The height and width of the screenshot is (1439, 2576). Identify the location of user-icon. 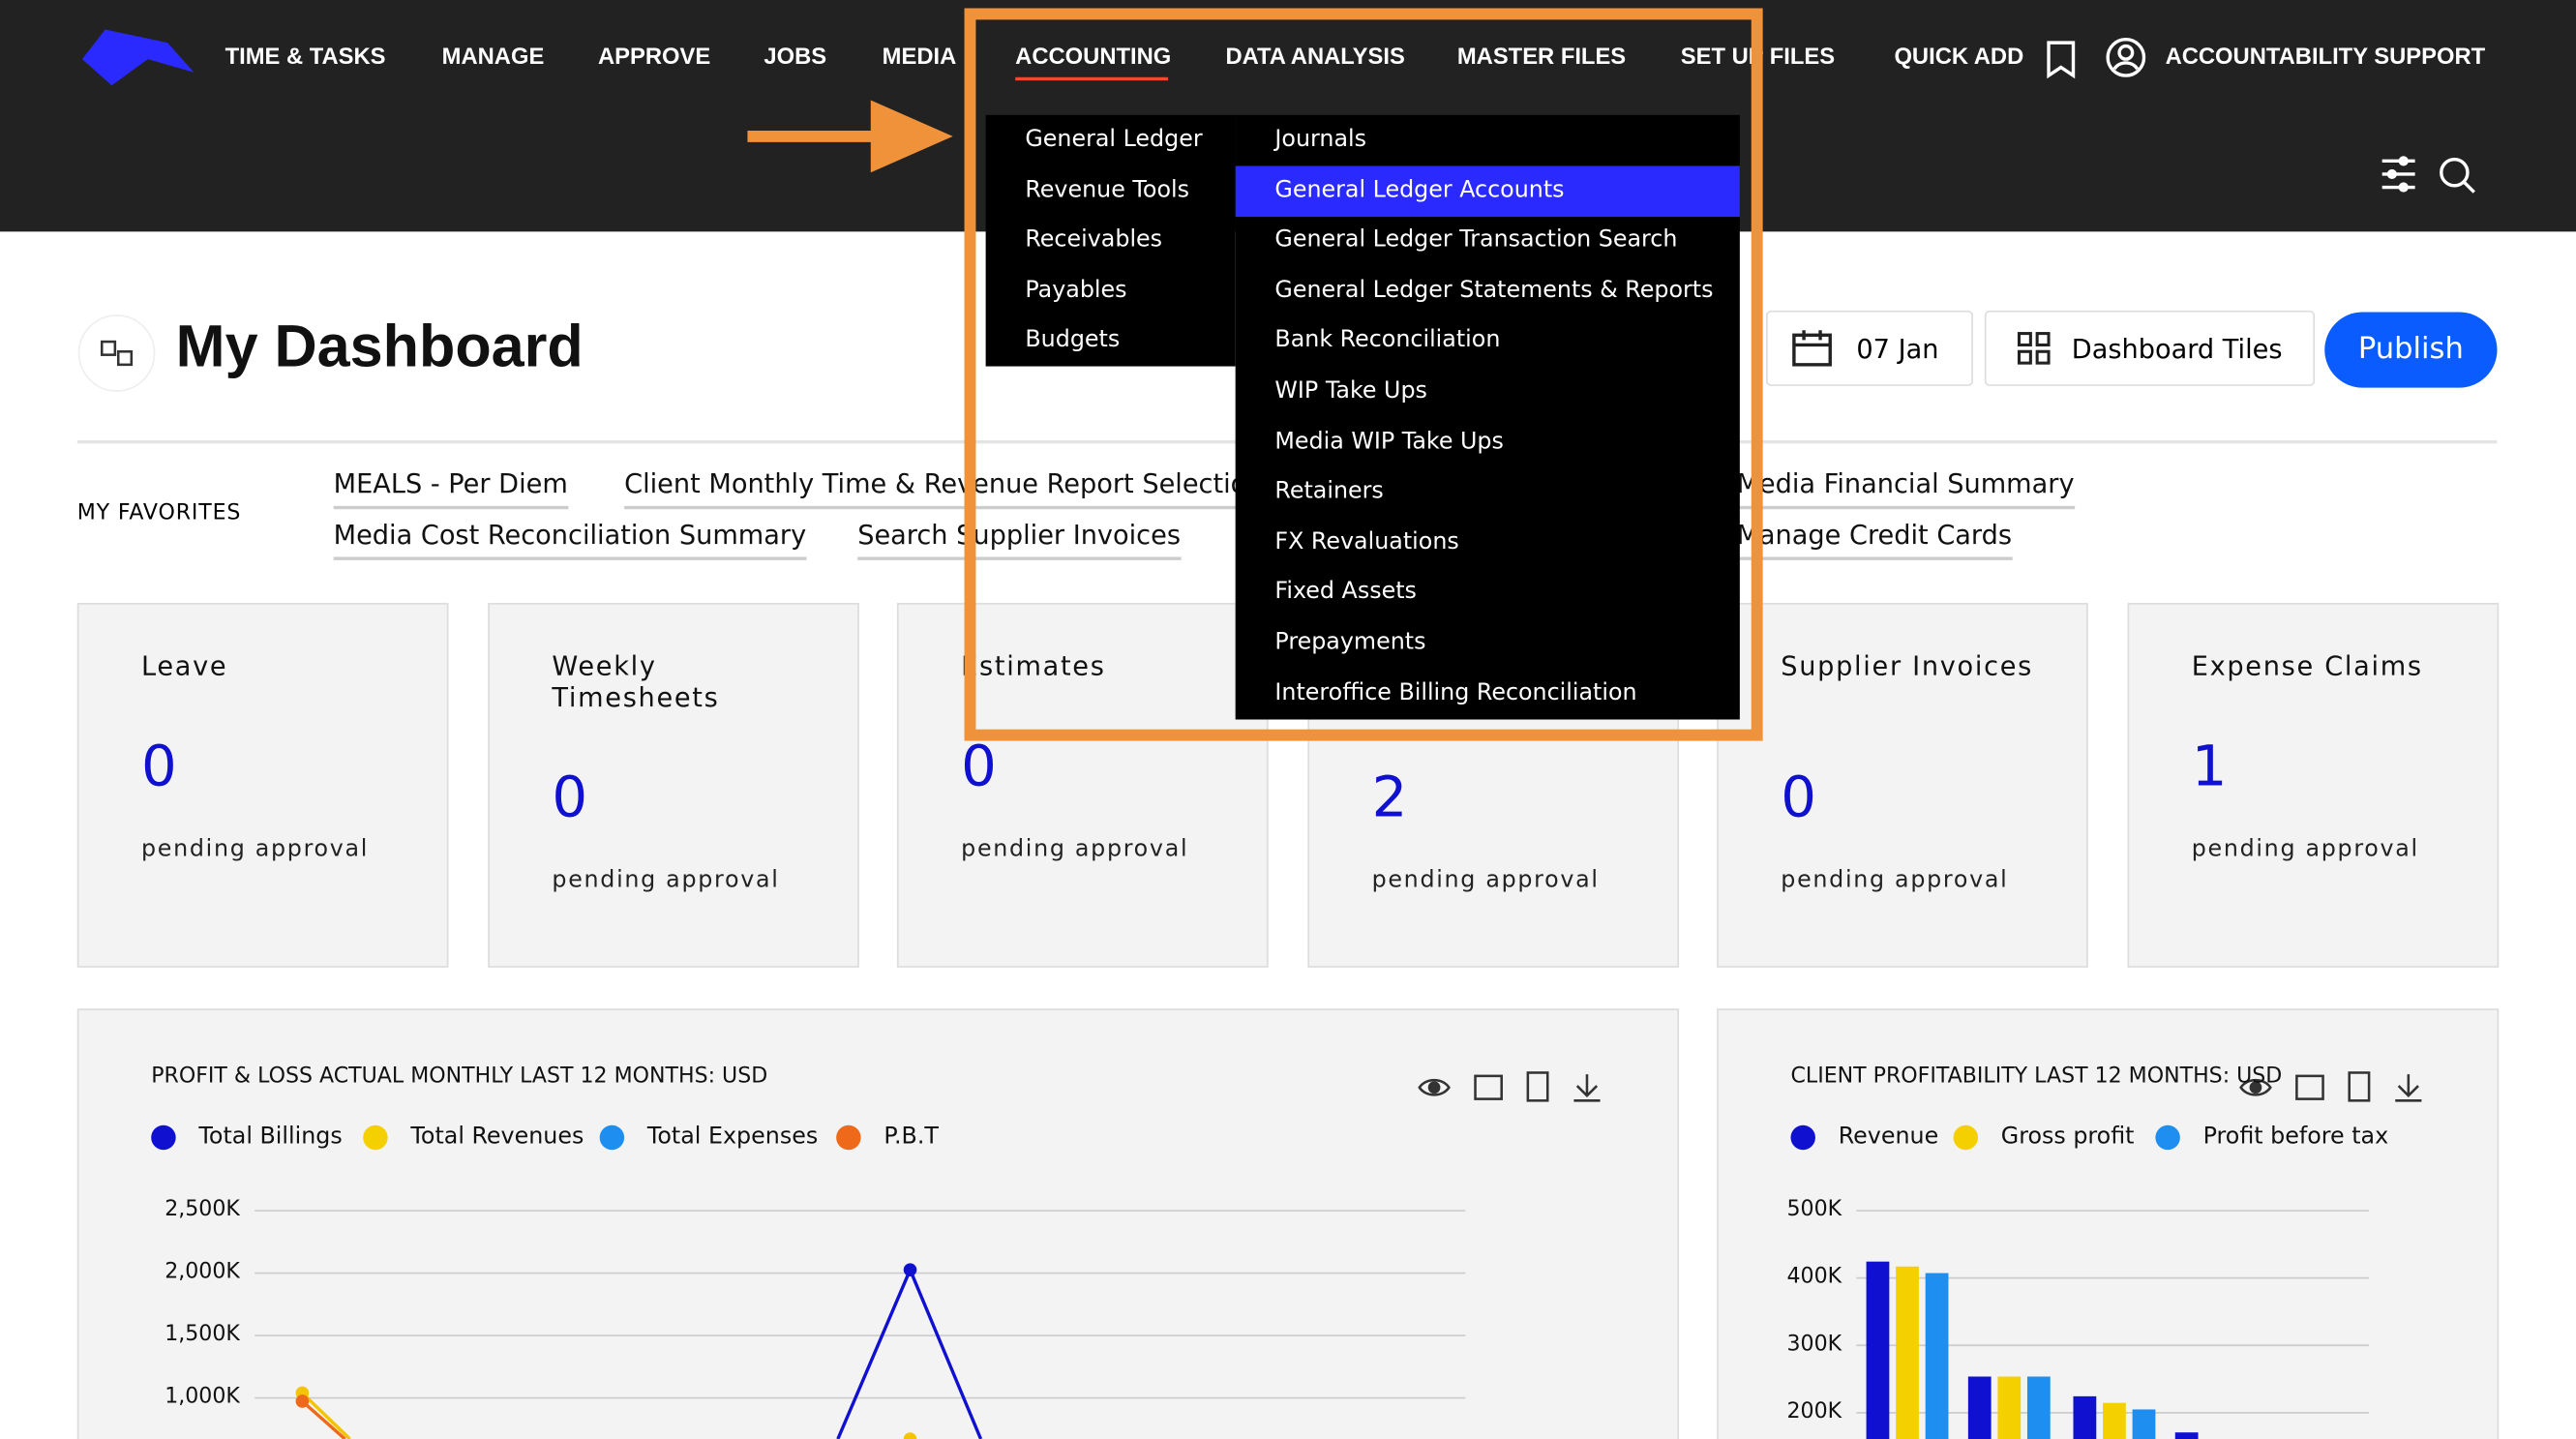
(2126, 58).